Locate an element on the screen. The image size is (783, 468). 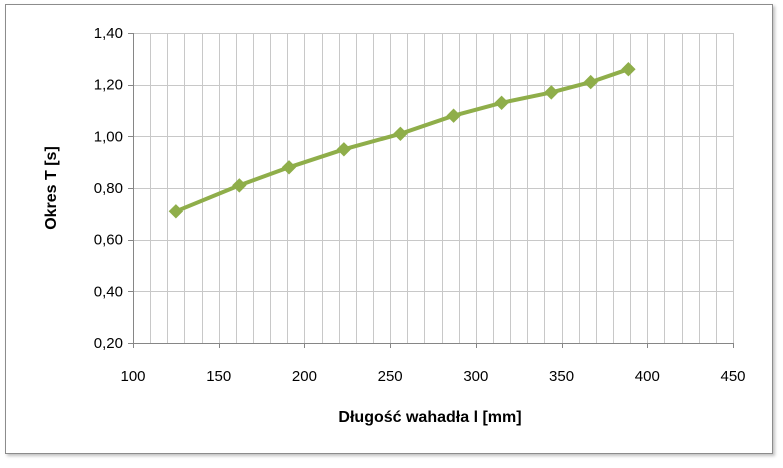
x-tick-label: 150 is located at coordinates (218, 376).